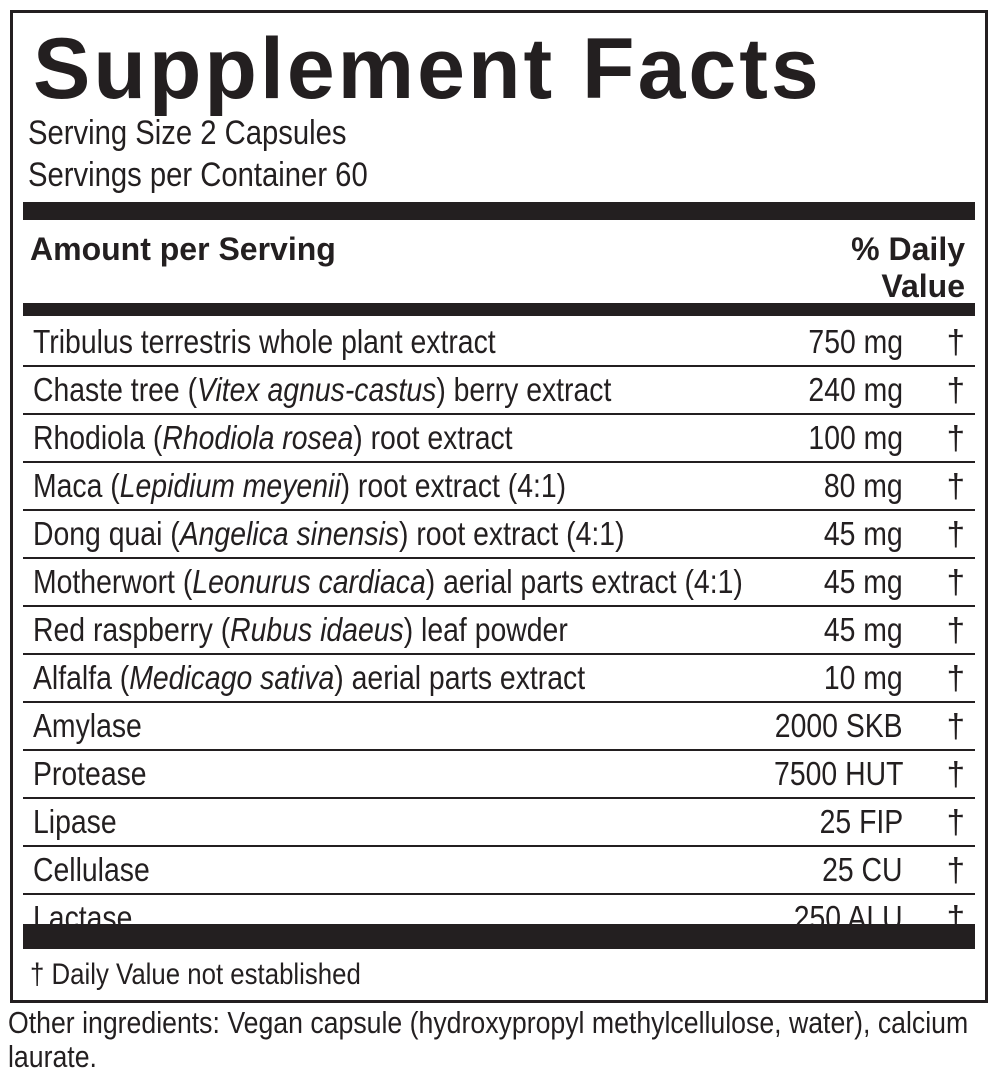 The height and width of the screenshot is (1078, 1000). I want to click on ingredient-amount: 100 mg, so click(855, 437).